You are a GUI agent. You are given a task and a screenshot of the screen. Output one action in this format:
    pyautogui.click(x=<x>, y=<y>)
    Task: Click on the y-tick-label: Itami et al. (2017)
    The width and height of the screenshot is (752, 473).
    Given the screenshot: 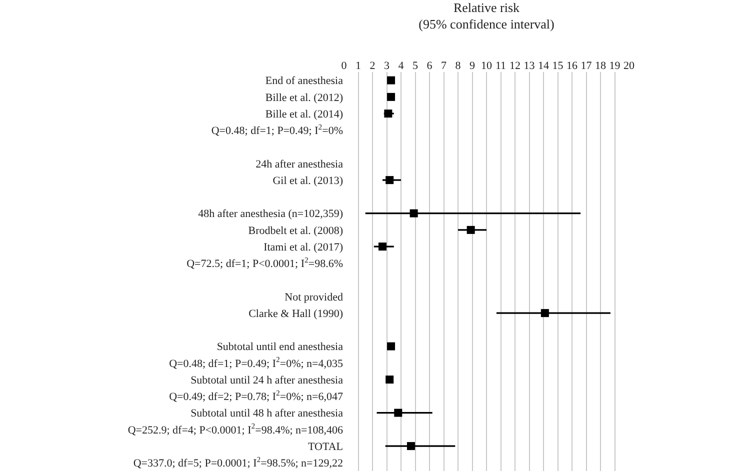 What is the action you would take?
    pyautogui.click(x=304, y=247)
    